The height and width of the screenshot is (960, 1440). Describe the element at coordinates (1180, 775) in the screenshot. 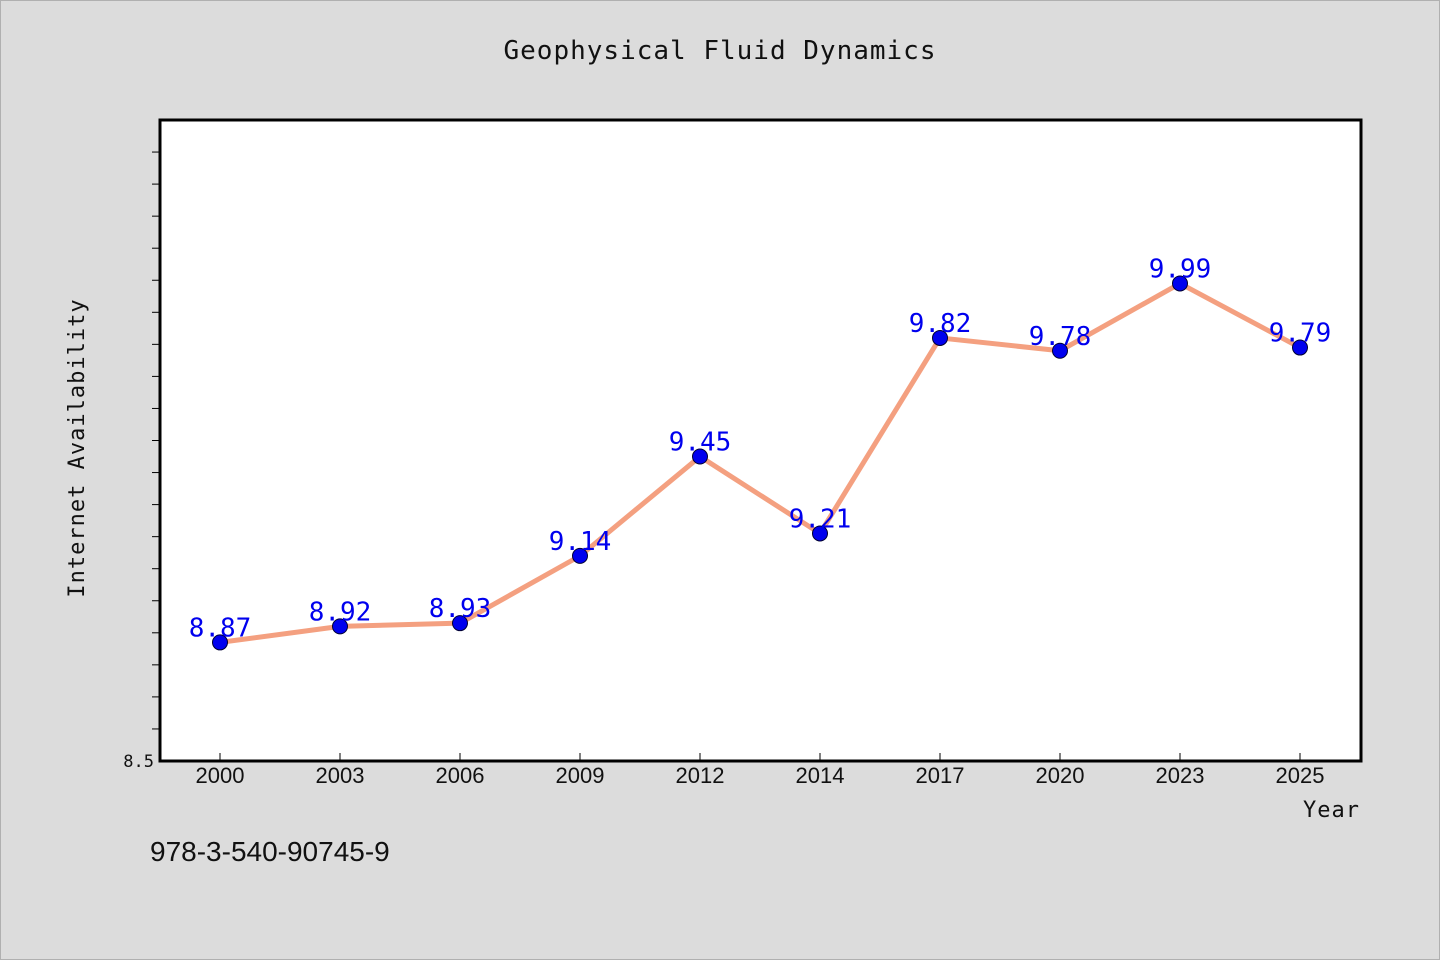

I see `x-tick-label: 2023` at that location.